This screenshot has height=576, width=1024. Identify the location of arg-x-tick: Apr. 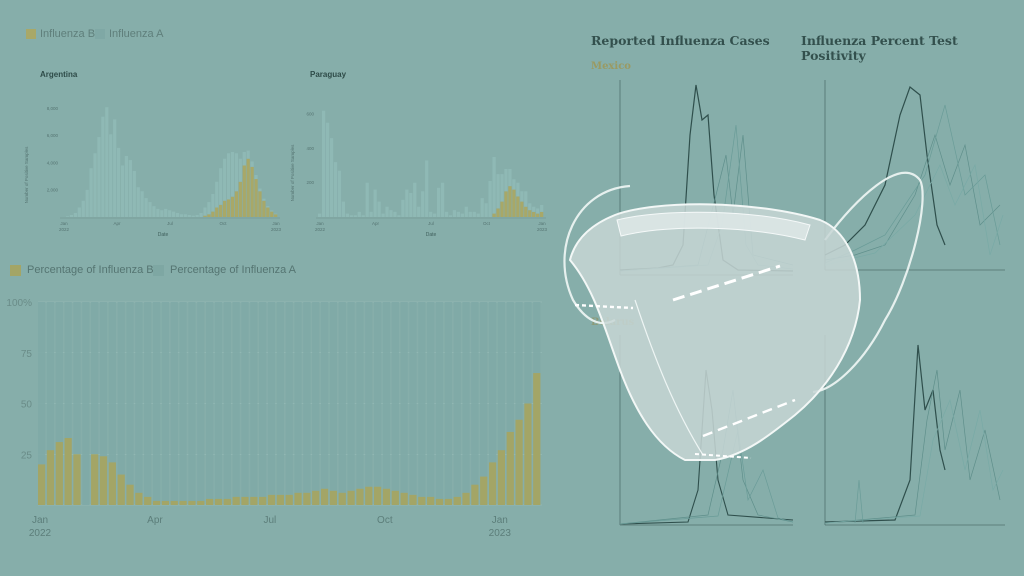
(117, 223).